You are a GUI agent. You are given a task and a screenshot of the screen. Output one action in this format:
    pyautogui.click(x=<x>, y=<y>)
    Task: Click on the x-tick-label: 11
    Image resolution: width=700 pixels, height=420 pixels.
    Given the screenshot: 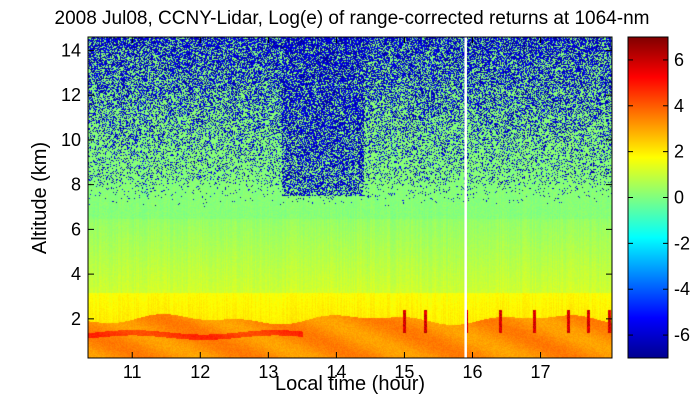 What is the action you would take?
    pyautogui.click(x=132, y=372)
    